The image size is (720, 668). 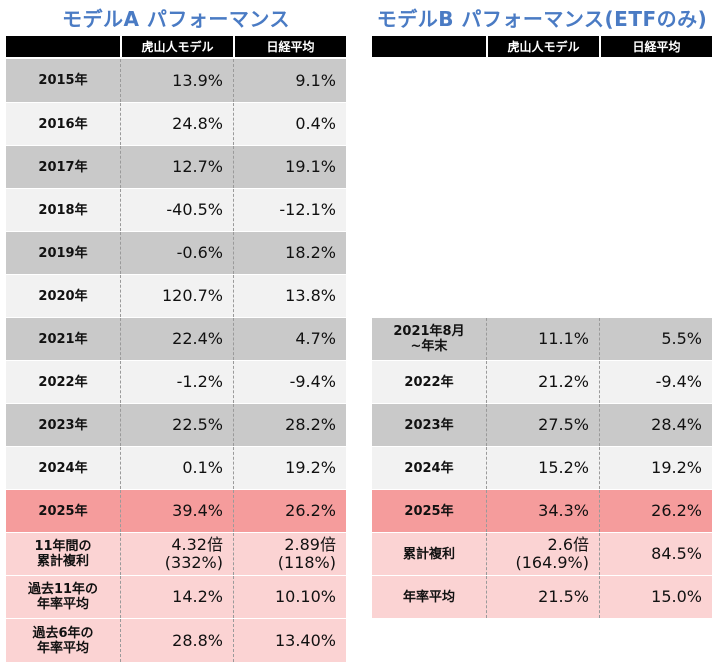 What do you see at coordinates (63, 124) in the screenshot?
I see `row-label: 2016年` at bounding box center [63, 124].